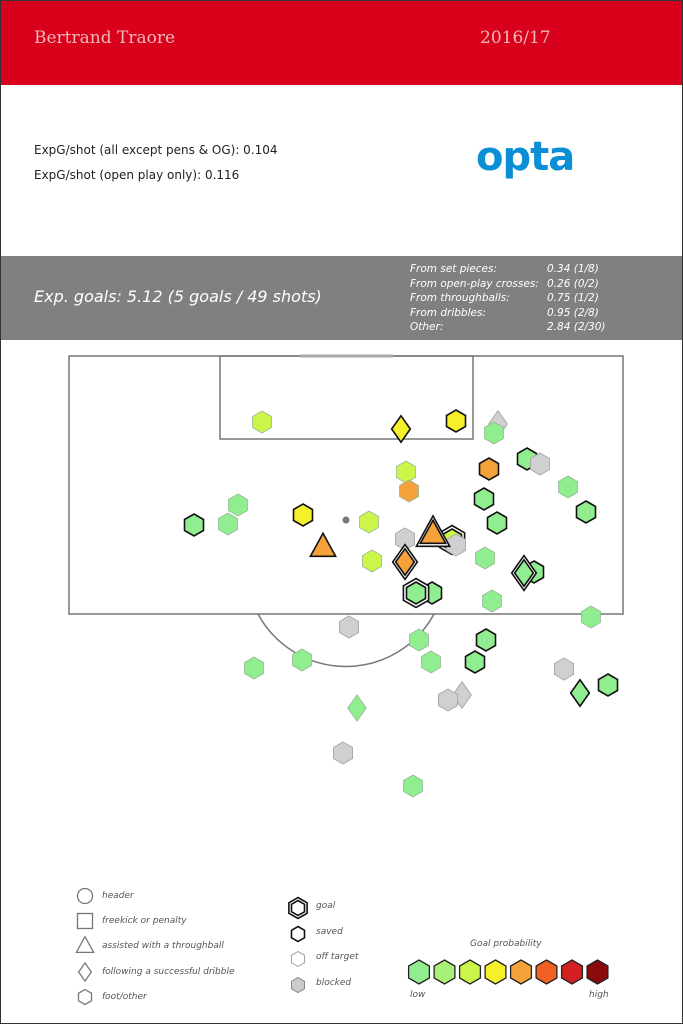 The width and height of the screenshot is (683, 1024). I want to click on legend-icon-foot, so click(85, 997).